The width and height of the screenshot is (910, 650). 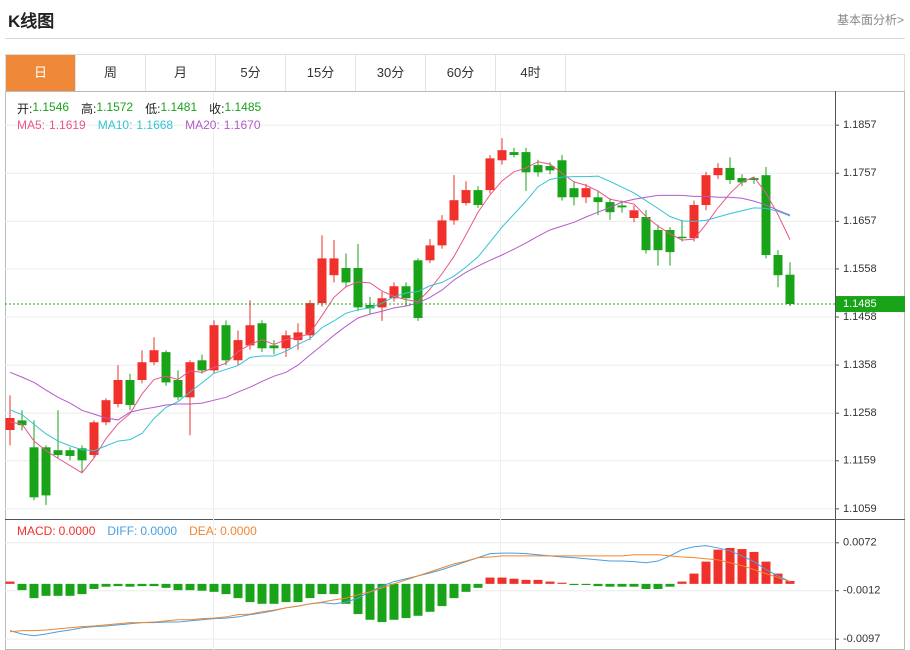 I want to click on y-tick-label: -0.0012, so click(x=861, y=591).